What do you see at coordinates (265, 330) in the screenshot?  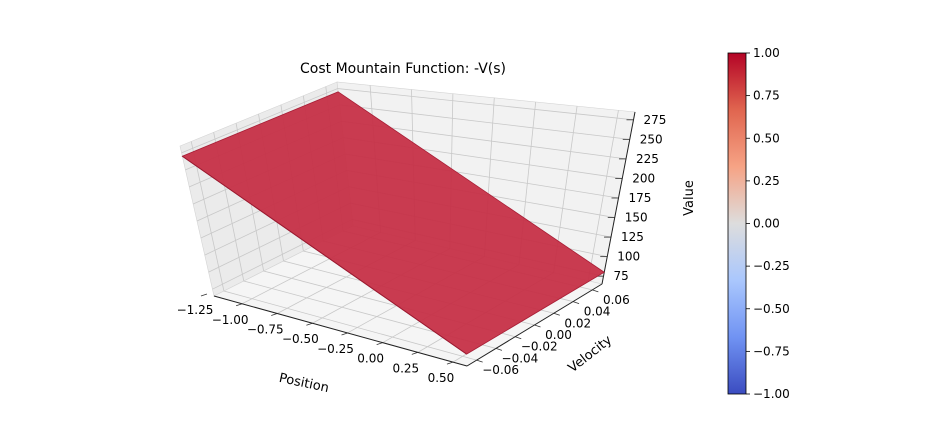 I see `x-tick-label: −0.75` at bounding box center [265, 330].